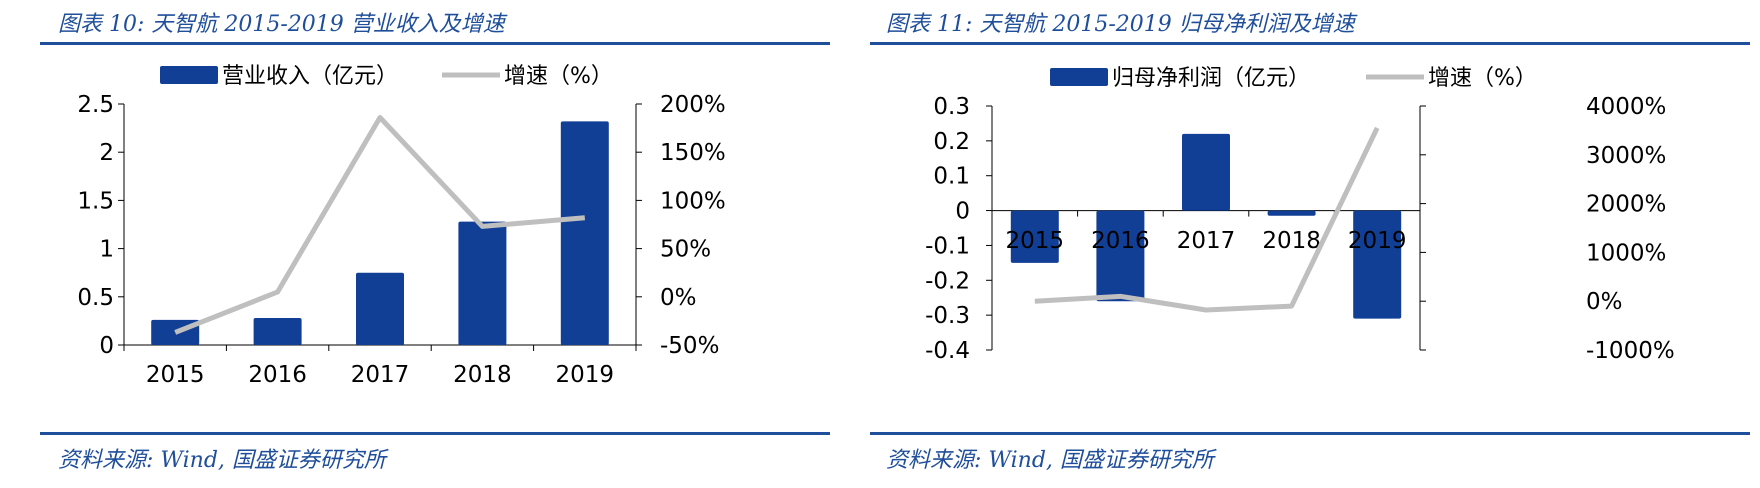 The width and height of the screenshot is (1760, 488). I want to click on left-axis-tick-label: -0.3, so click(947, 316).